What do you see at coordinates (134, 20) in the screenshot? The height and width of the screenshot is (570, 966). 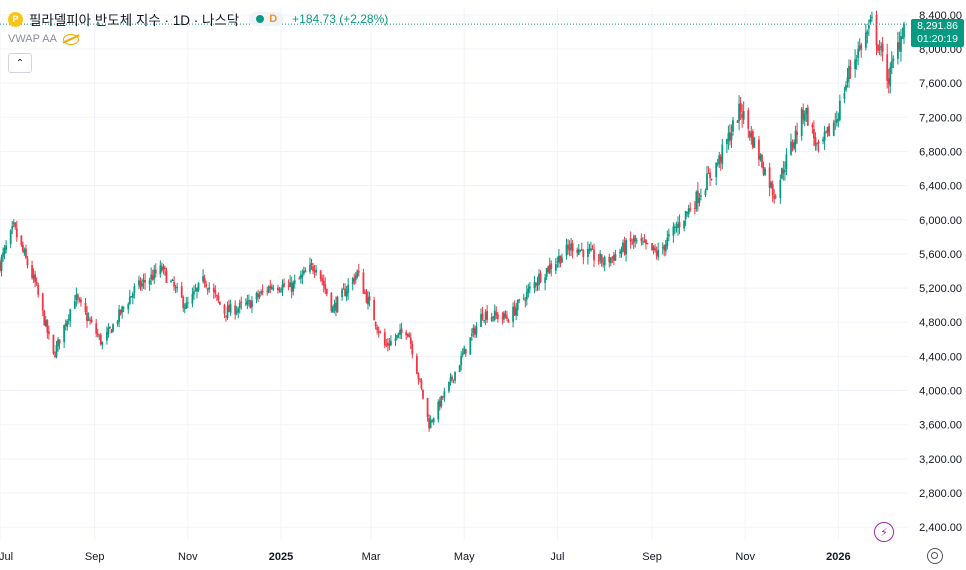 I see `symbol-title: 필라델피아 반도체 지수 · 1D · 나스닥` at bounding box center [134, 20].